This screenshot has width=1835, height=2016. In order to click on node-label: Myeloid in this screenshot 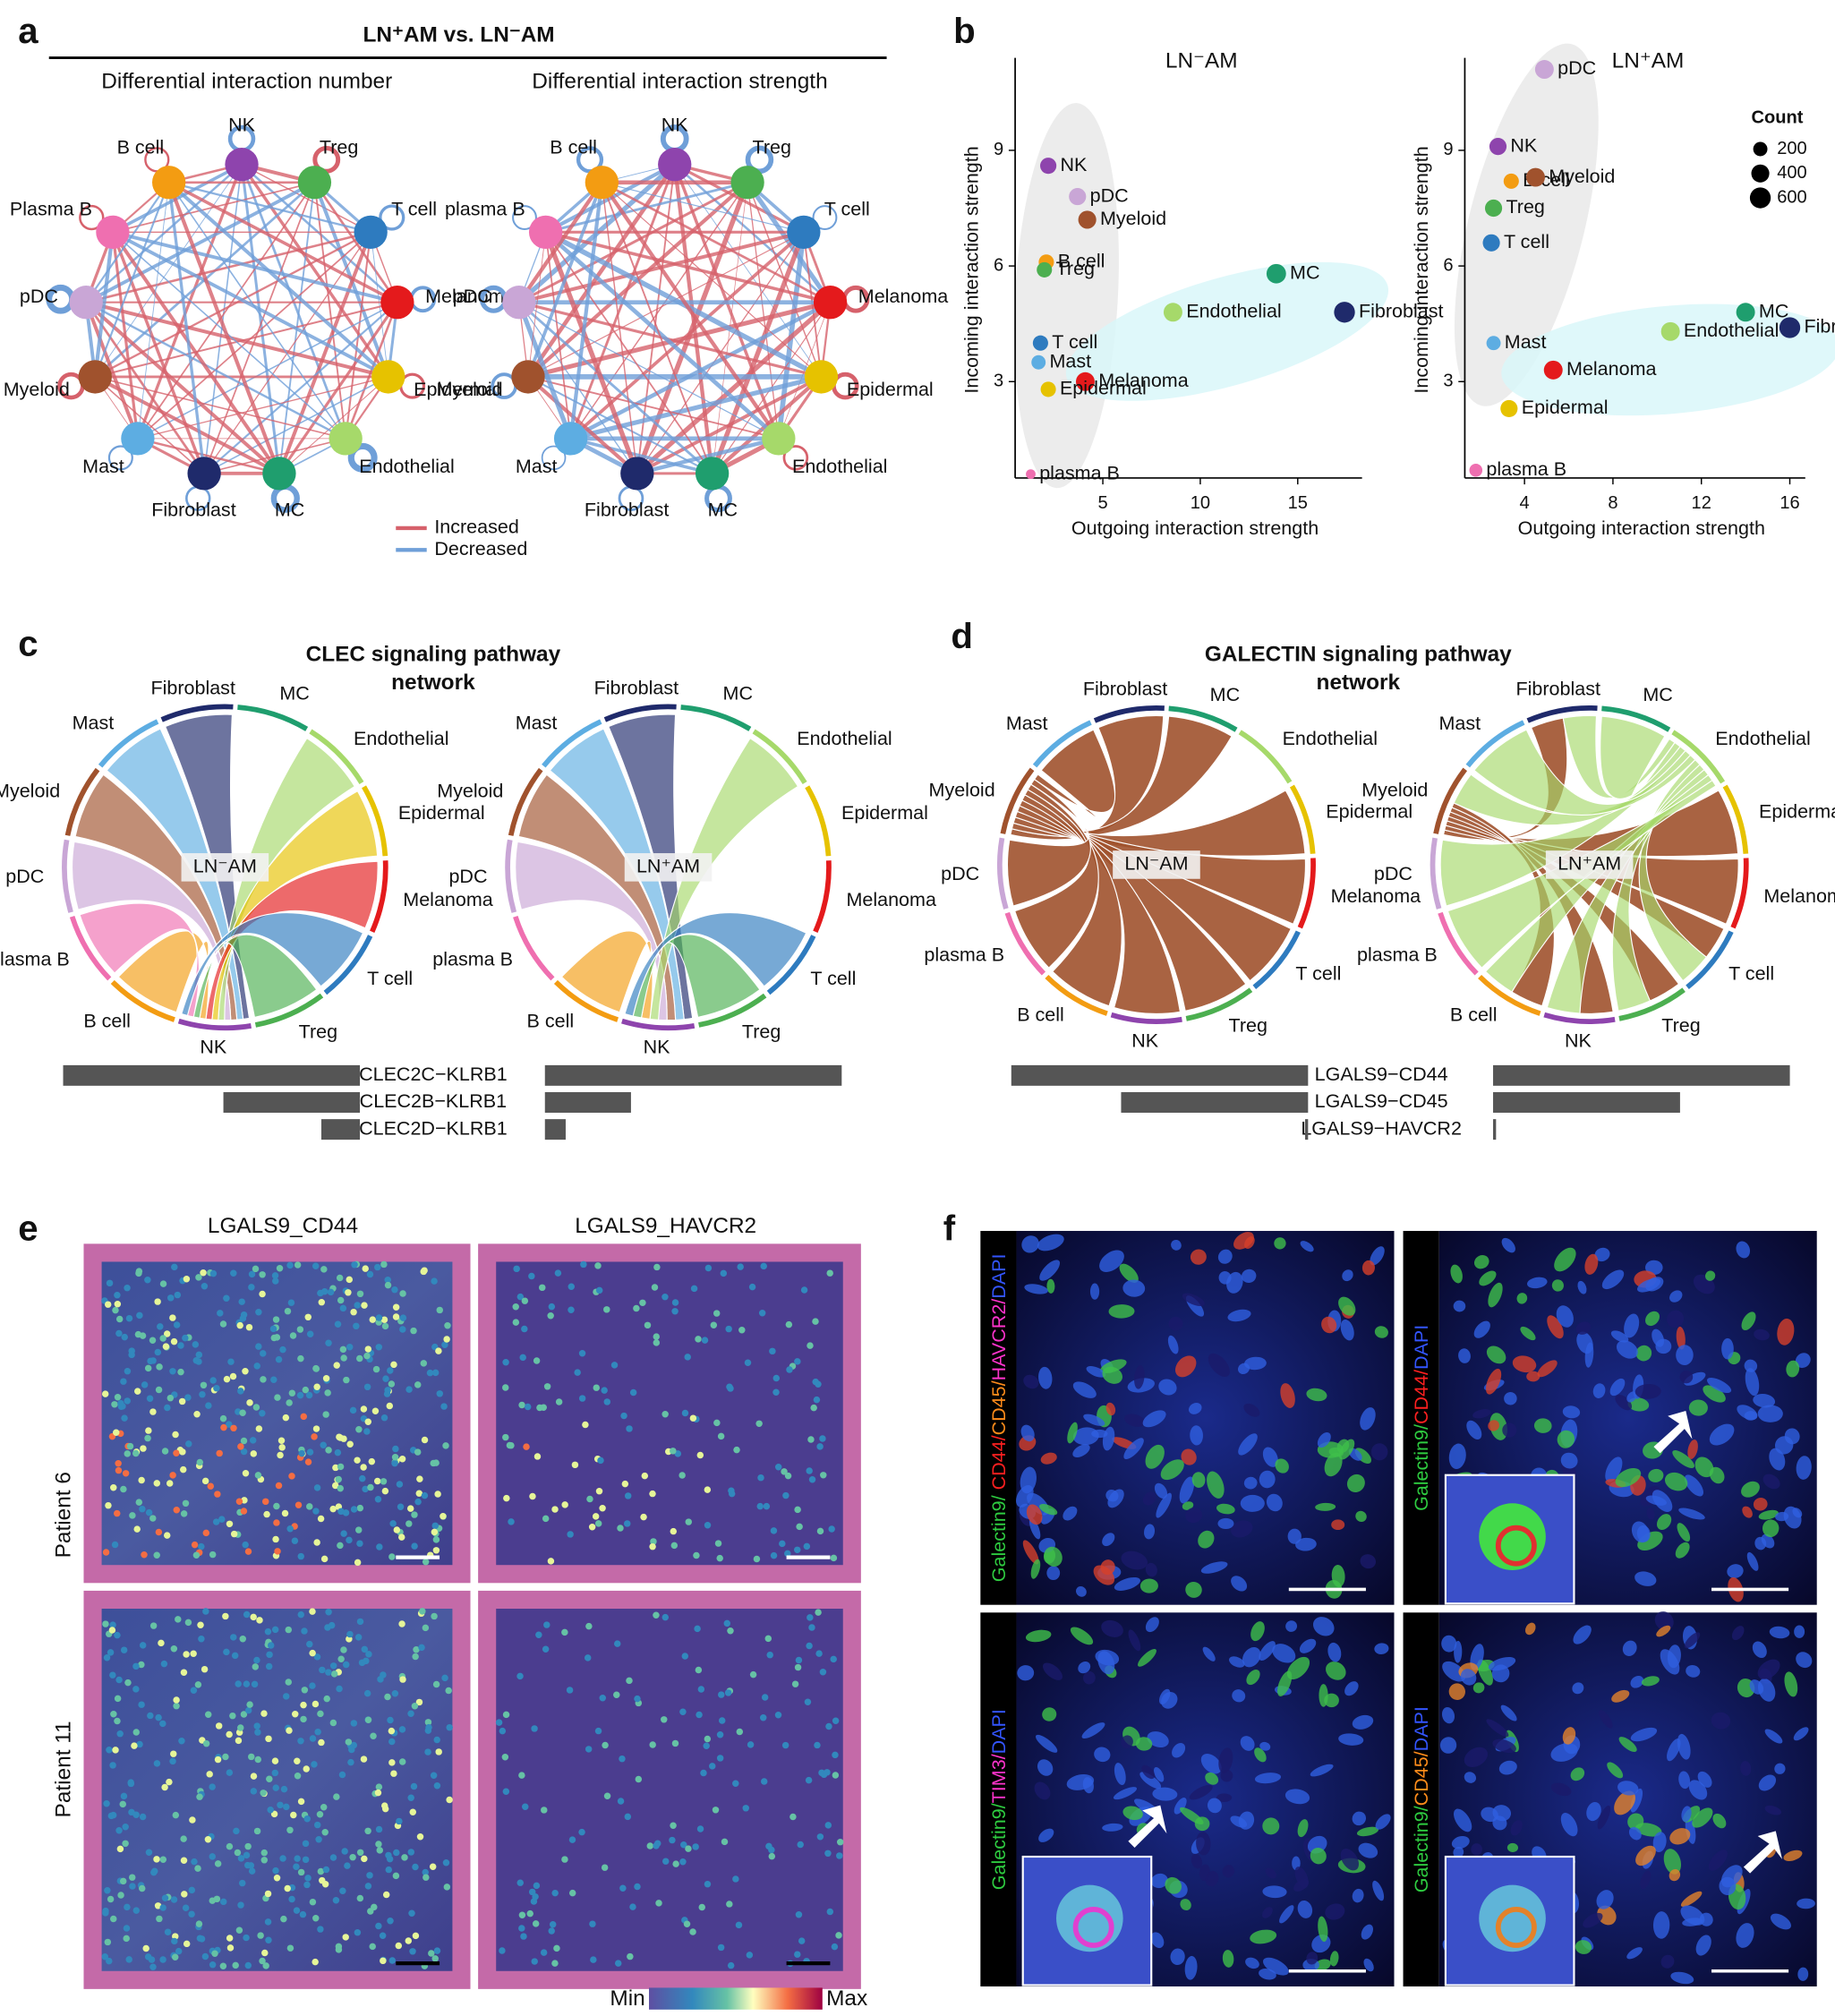, I will do `click(37, 389)`.